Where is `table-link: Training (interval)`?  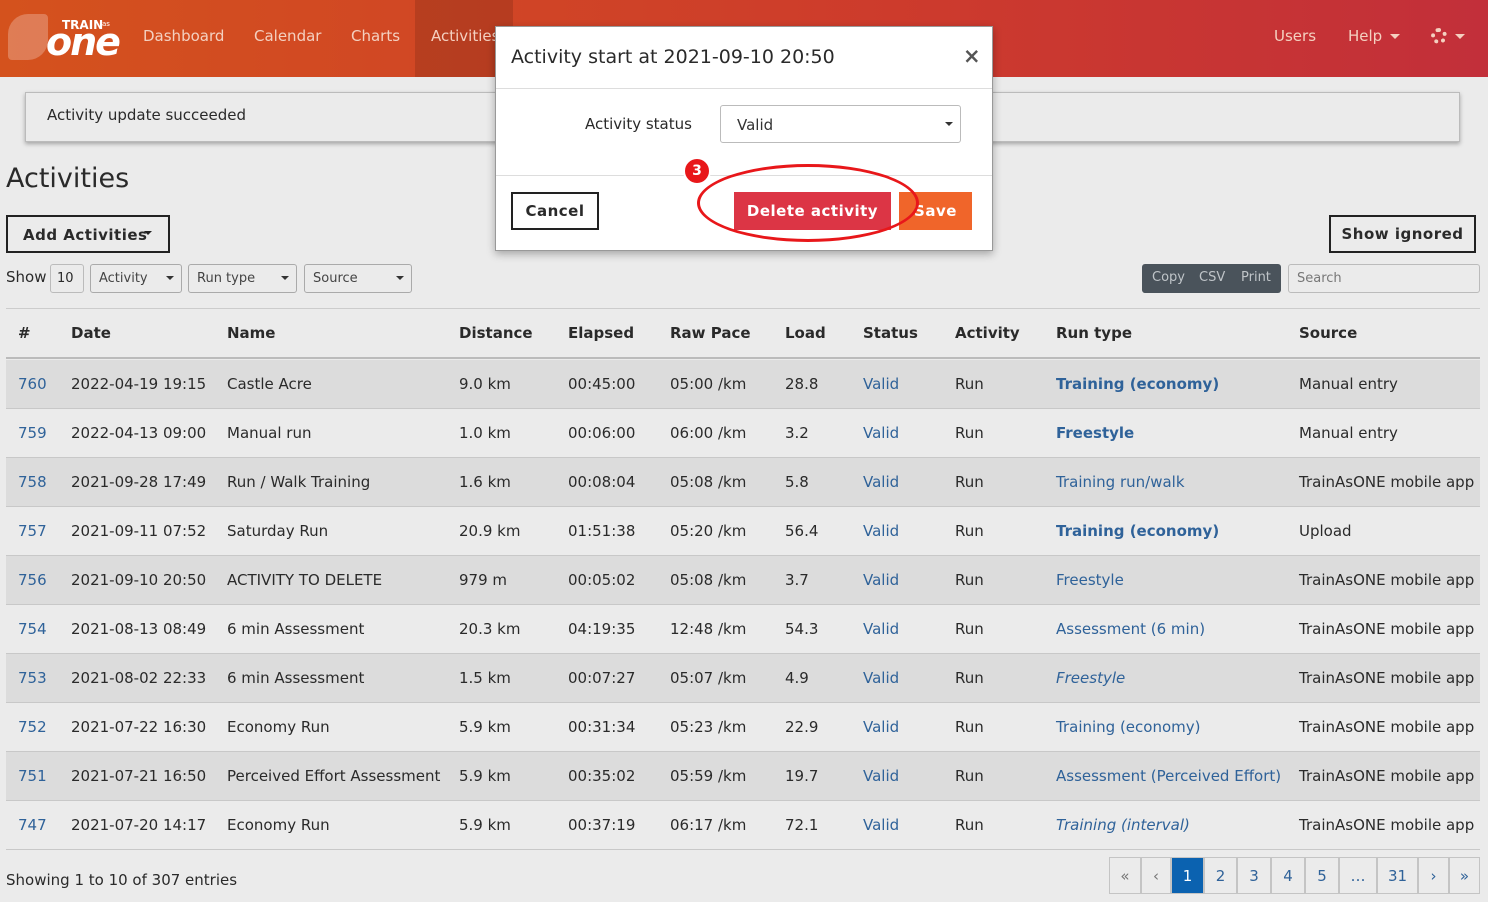 table-link: Training (interval) is located at coordinates (1123, 825).